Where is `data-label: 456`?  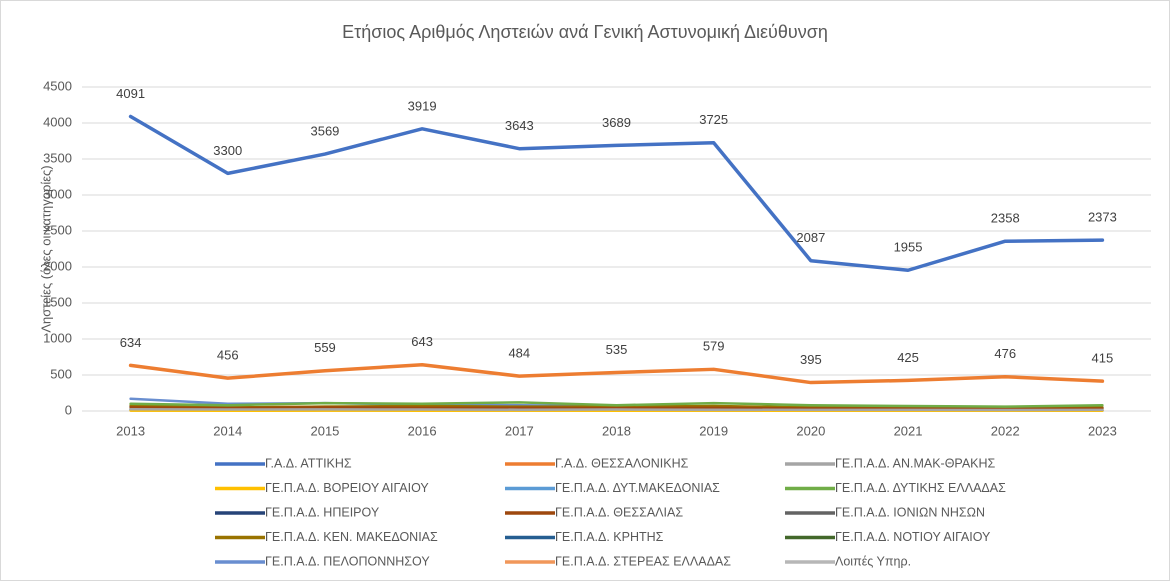
data-label: 456 is located at coordinates (228, 355).